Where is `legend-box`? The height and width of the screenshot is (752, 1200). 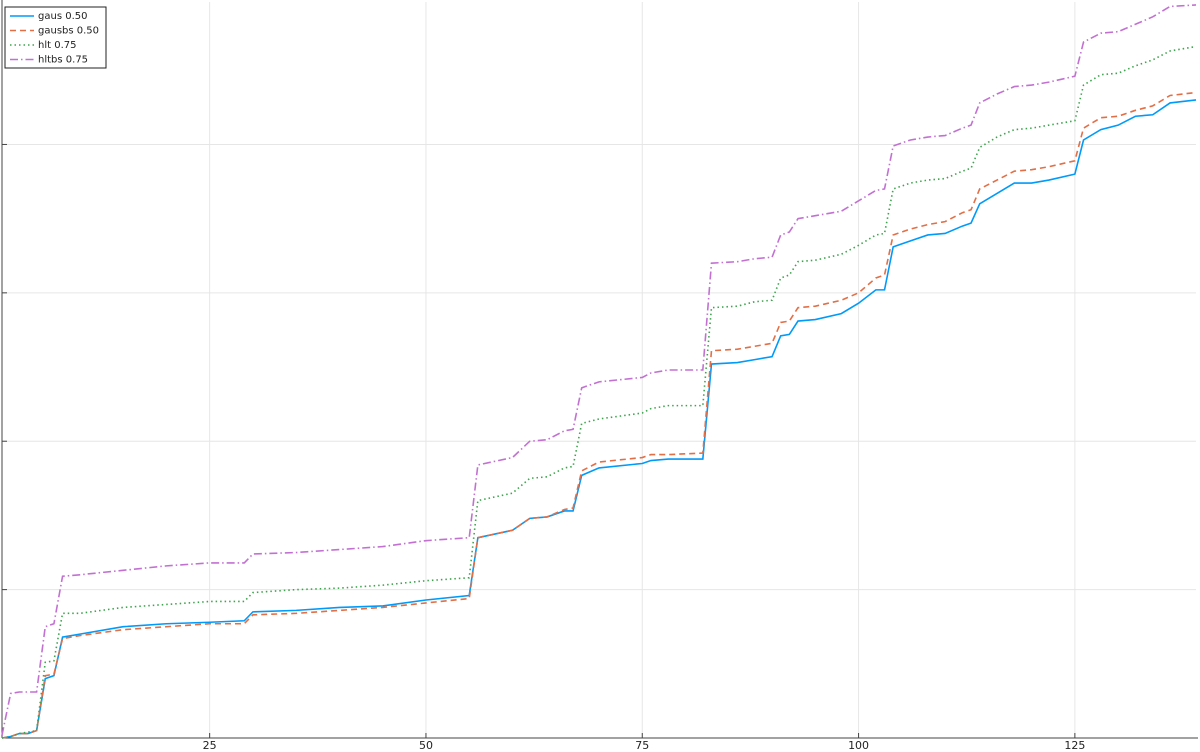
legend-box is located at coordinates (55, 37).